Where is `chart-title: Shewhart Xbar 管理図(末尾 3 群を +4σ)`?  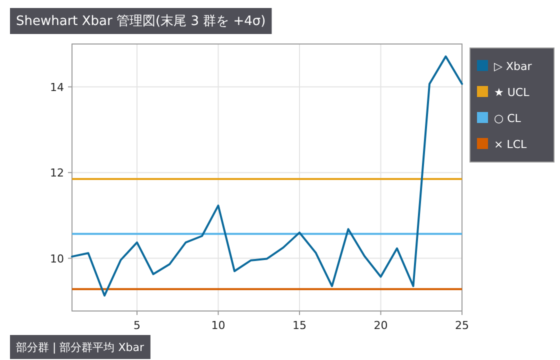
chart-title: Shewhart Xbar 管理図(末尾 3 群を +4σ) is located at coordinates (141, 21).